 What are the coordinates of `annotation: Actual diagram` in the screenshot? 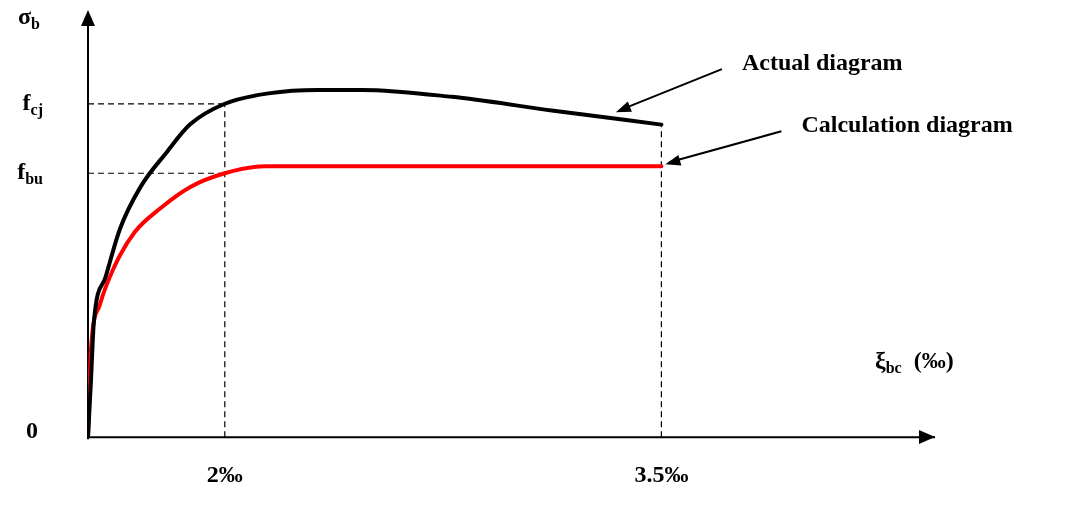 It's located at (822, 62).